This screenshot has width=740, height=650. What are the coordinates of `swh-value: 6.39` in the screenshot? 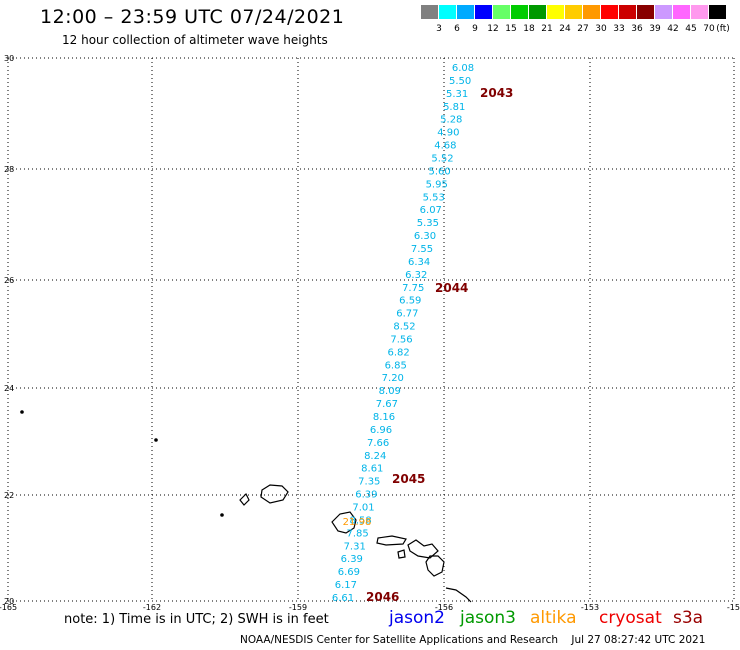 It's located at (366, 495).